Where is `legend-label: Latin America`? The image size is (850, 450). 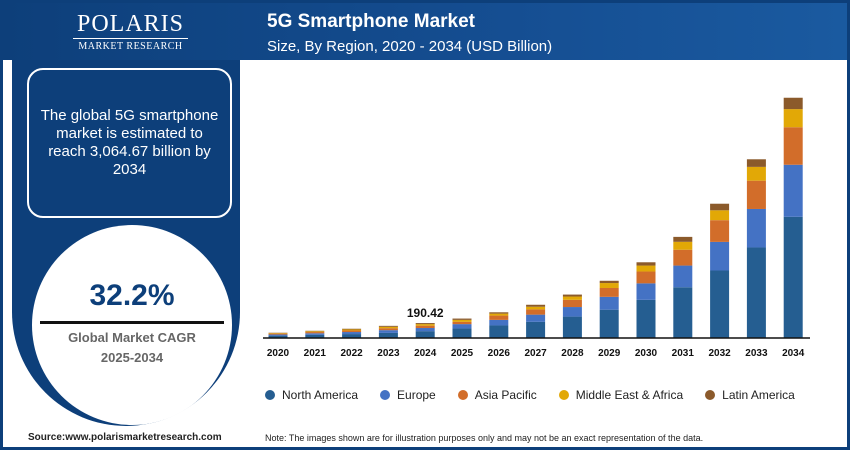
legend-label: Latin America is located at coordinates (758, 395).